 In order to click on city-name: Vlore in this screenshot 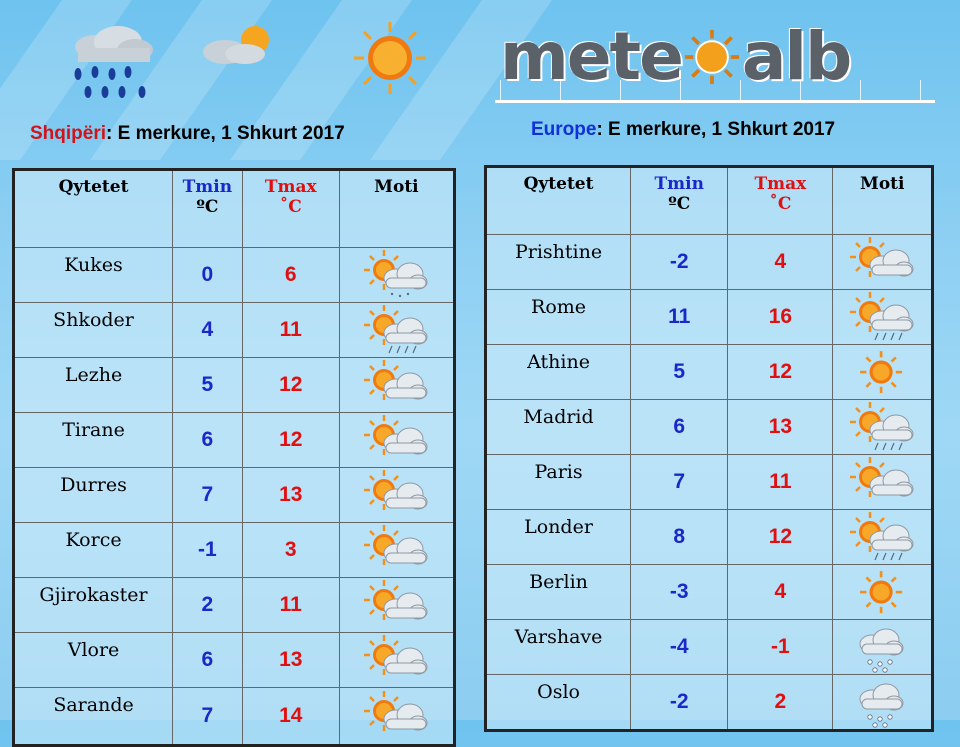, I will do `click(93, 660)`.